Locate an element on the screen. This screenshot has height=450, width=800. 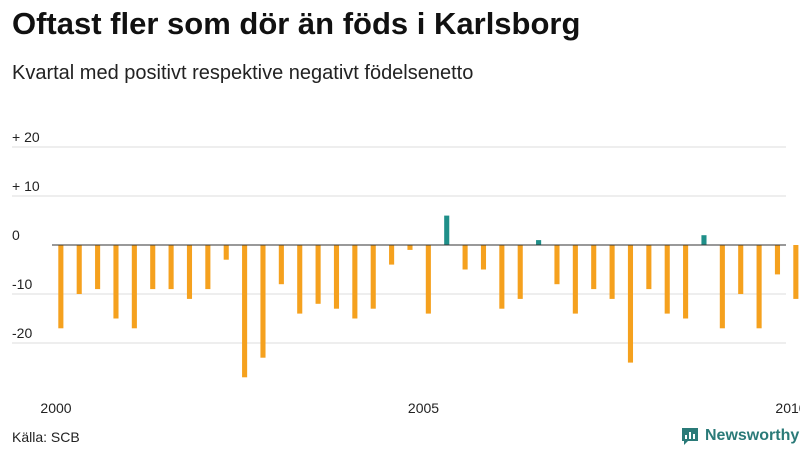
y-tick-label: + 20 is located at coordinates (26, 137).